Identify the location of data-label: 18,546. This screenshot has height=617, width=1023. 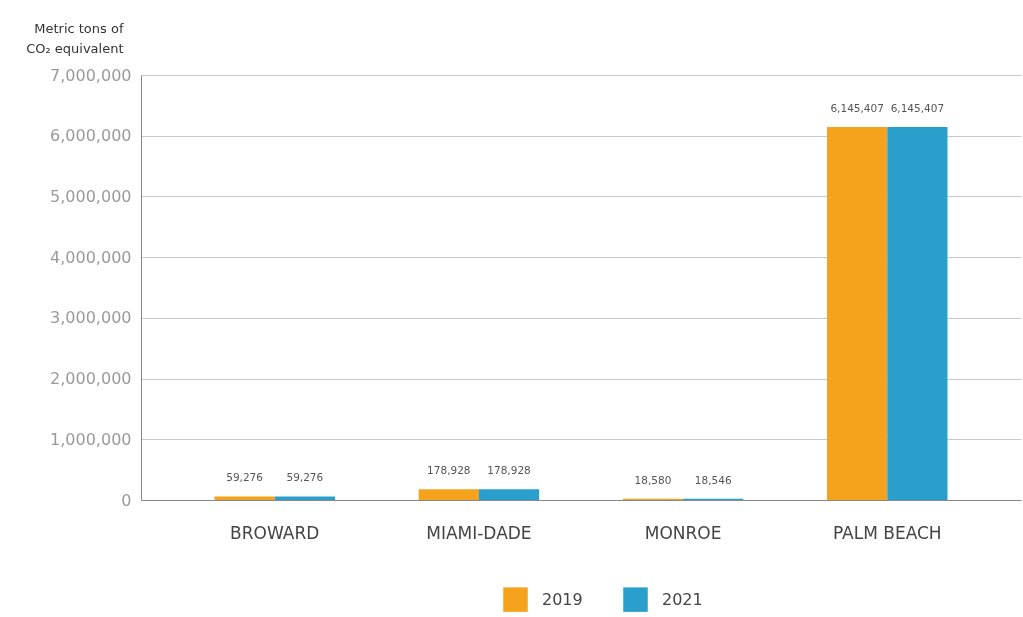
(713, 479).